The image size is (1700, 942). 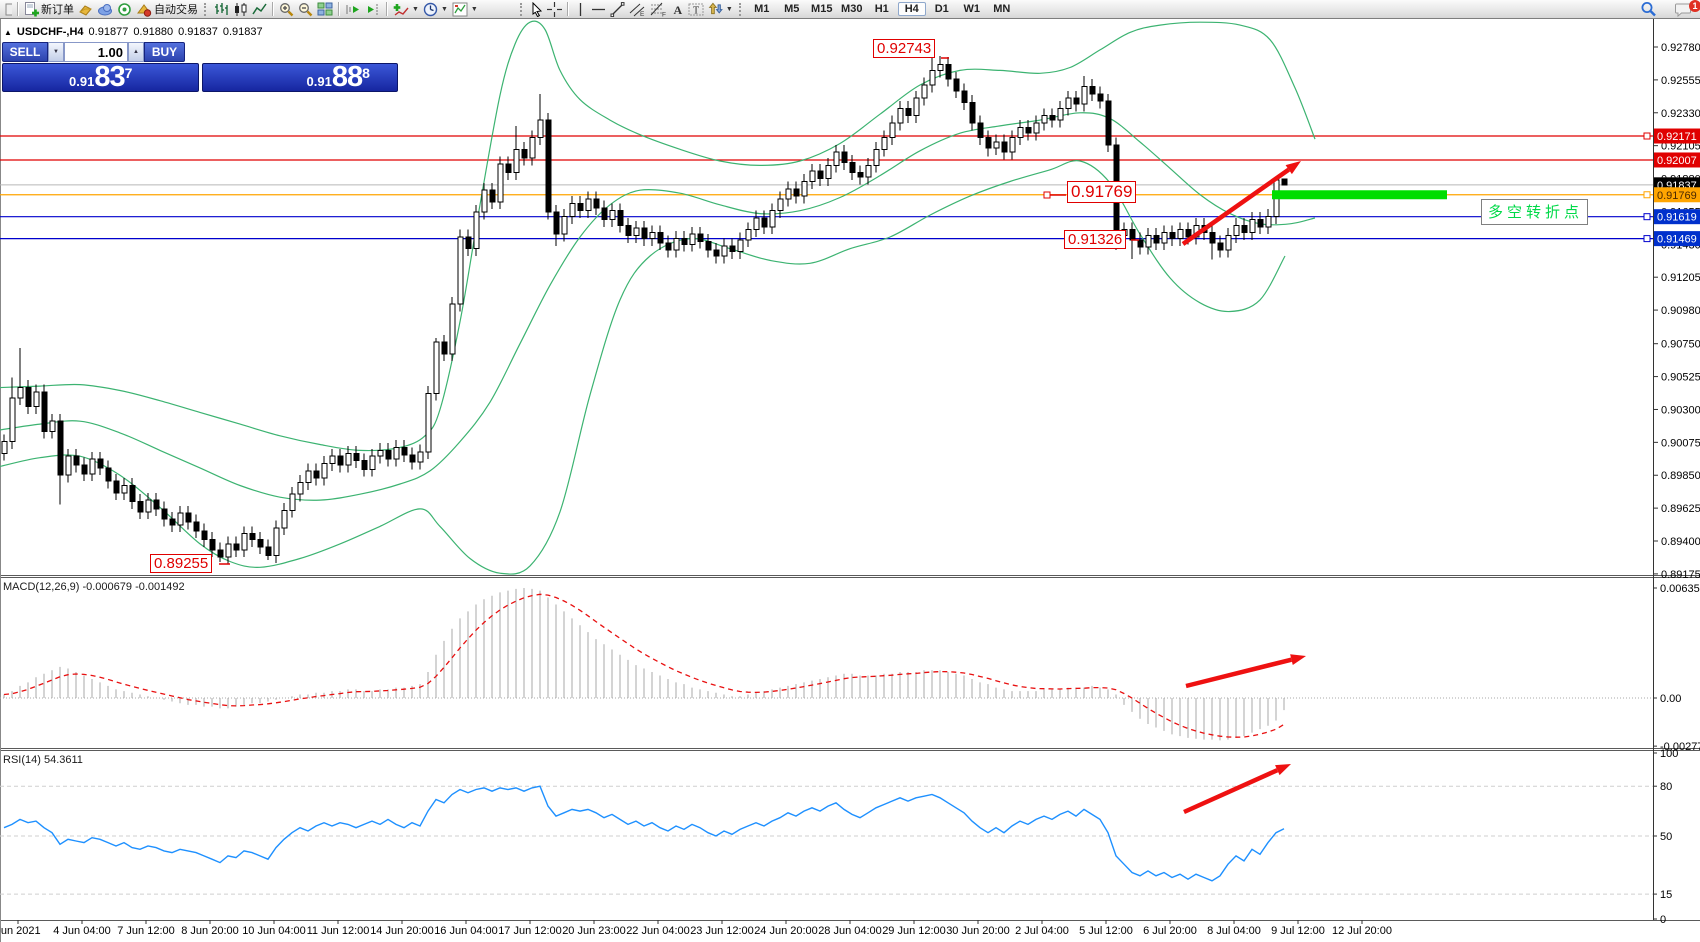 I want to click on timeframe-button-m30: M30, so click(x=852, y=9).